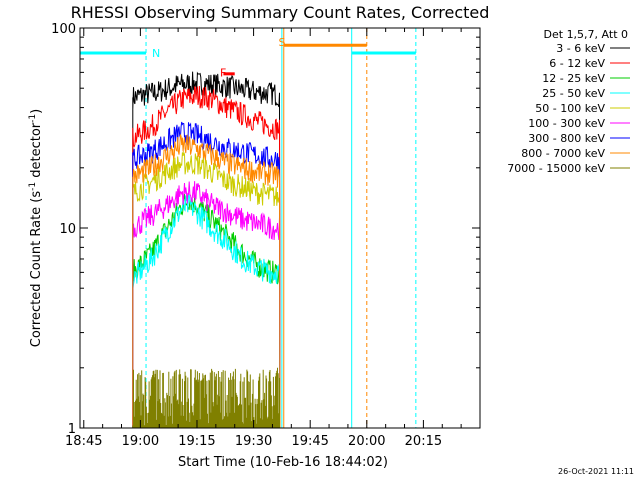 Image resolution: width=640 pixels, height=480 pixels. What do you see at coordinates (309, 441) in the screenshot?
I see `x-tick-label-4: 19:45` at bounding box center [309, 441].